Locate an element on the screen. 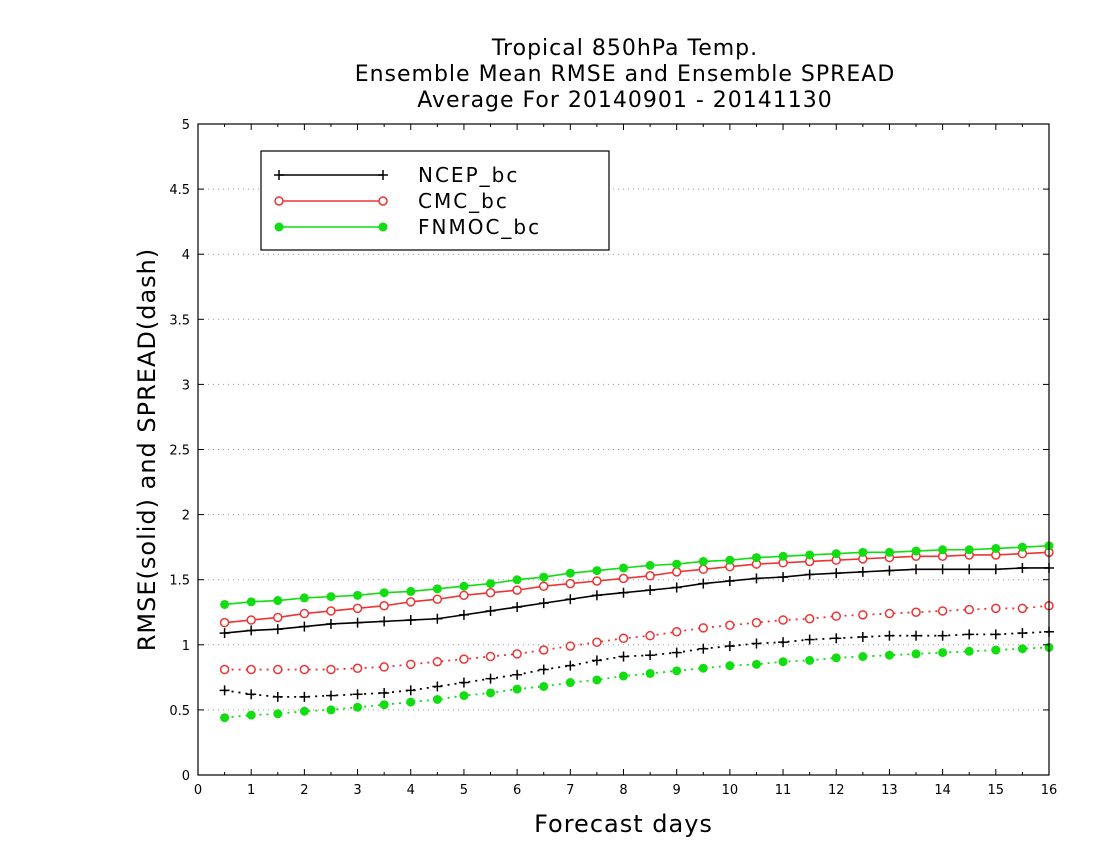  x-tick-label: 10 is located at coordinates (730, 790).